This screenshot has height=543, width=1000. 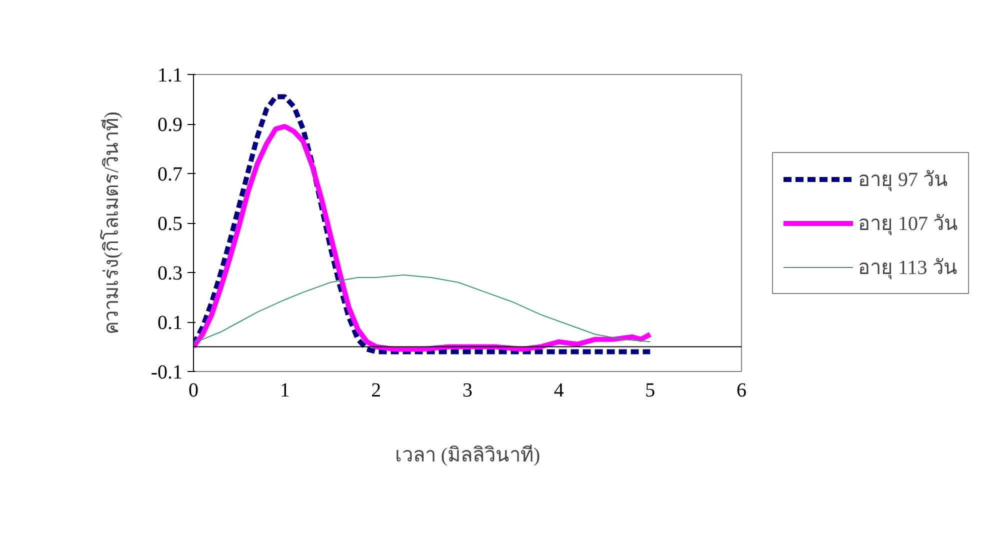 What do you see at coordinates (903, 181) in the screenshot?
I see `legend-label: อายุ 97 วัน` at bounding box center [903, 181].